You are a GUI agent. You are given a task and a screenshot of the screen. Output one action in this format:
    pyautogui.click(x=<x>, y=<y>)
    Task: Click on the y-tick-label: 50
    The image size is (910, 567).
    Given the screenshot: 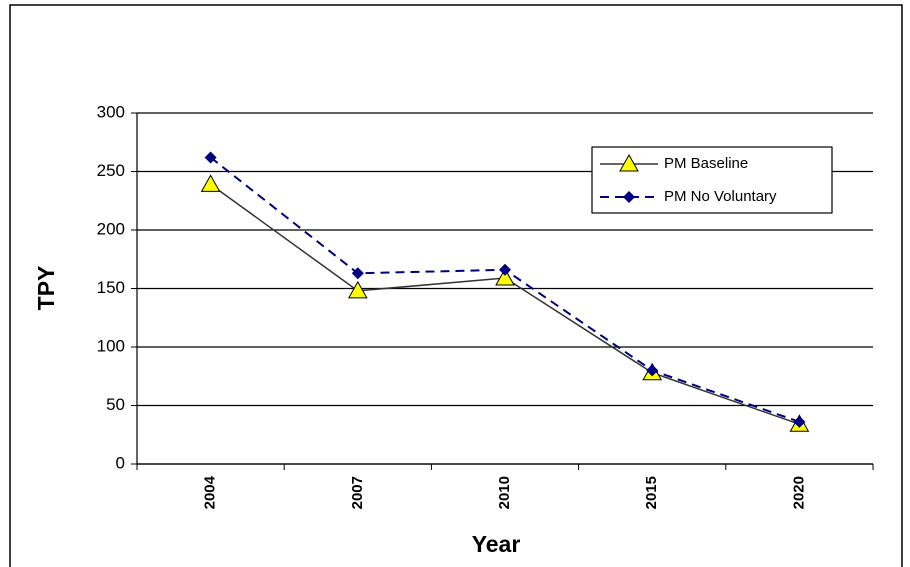 What is the action you would take?
    pyautogui.click(x=115, y=404)
    